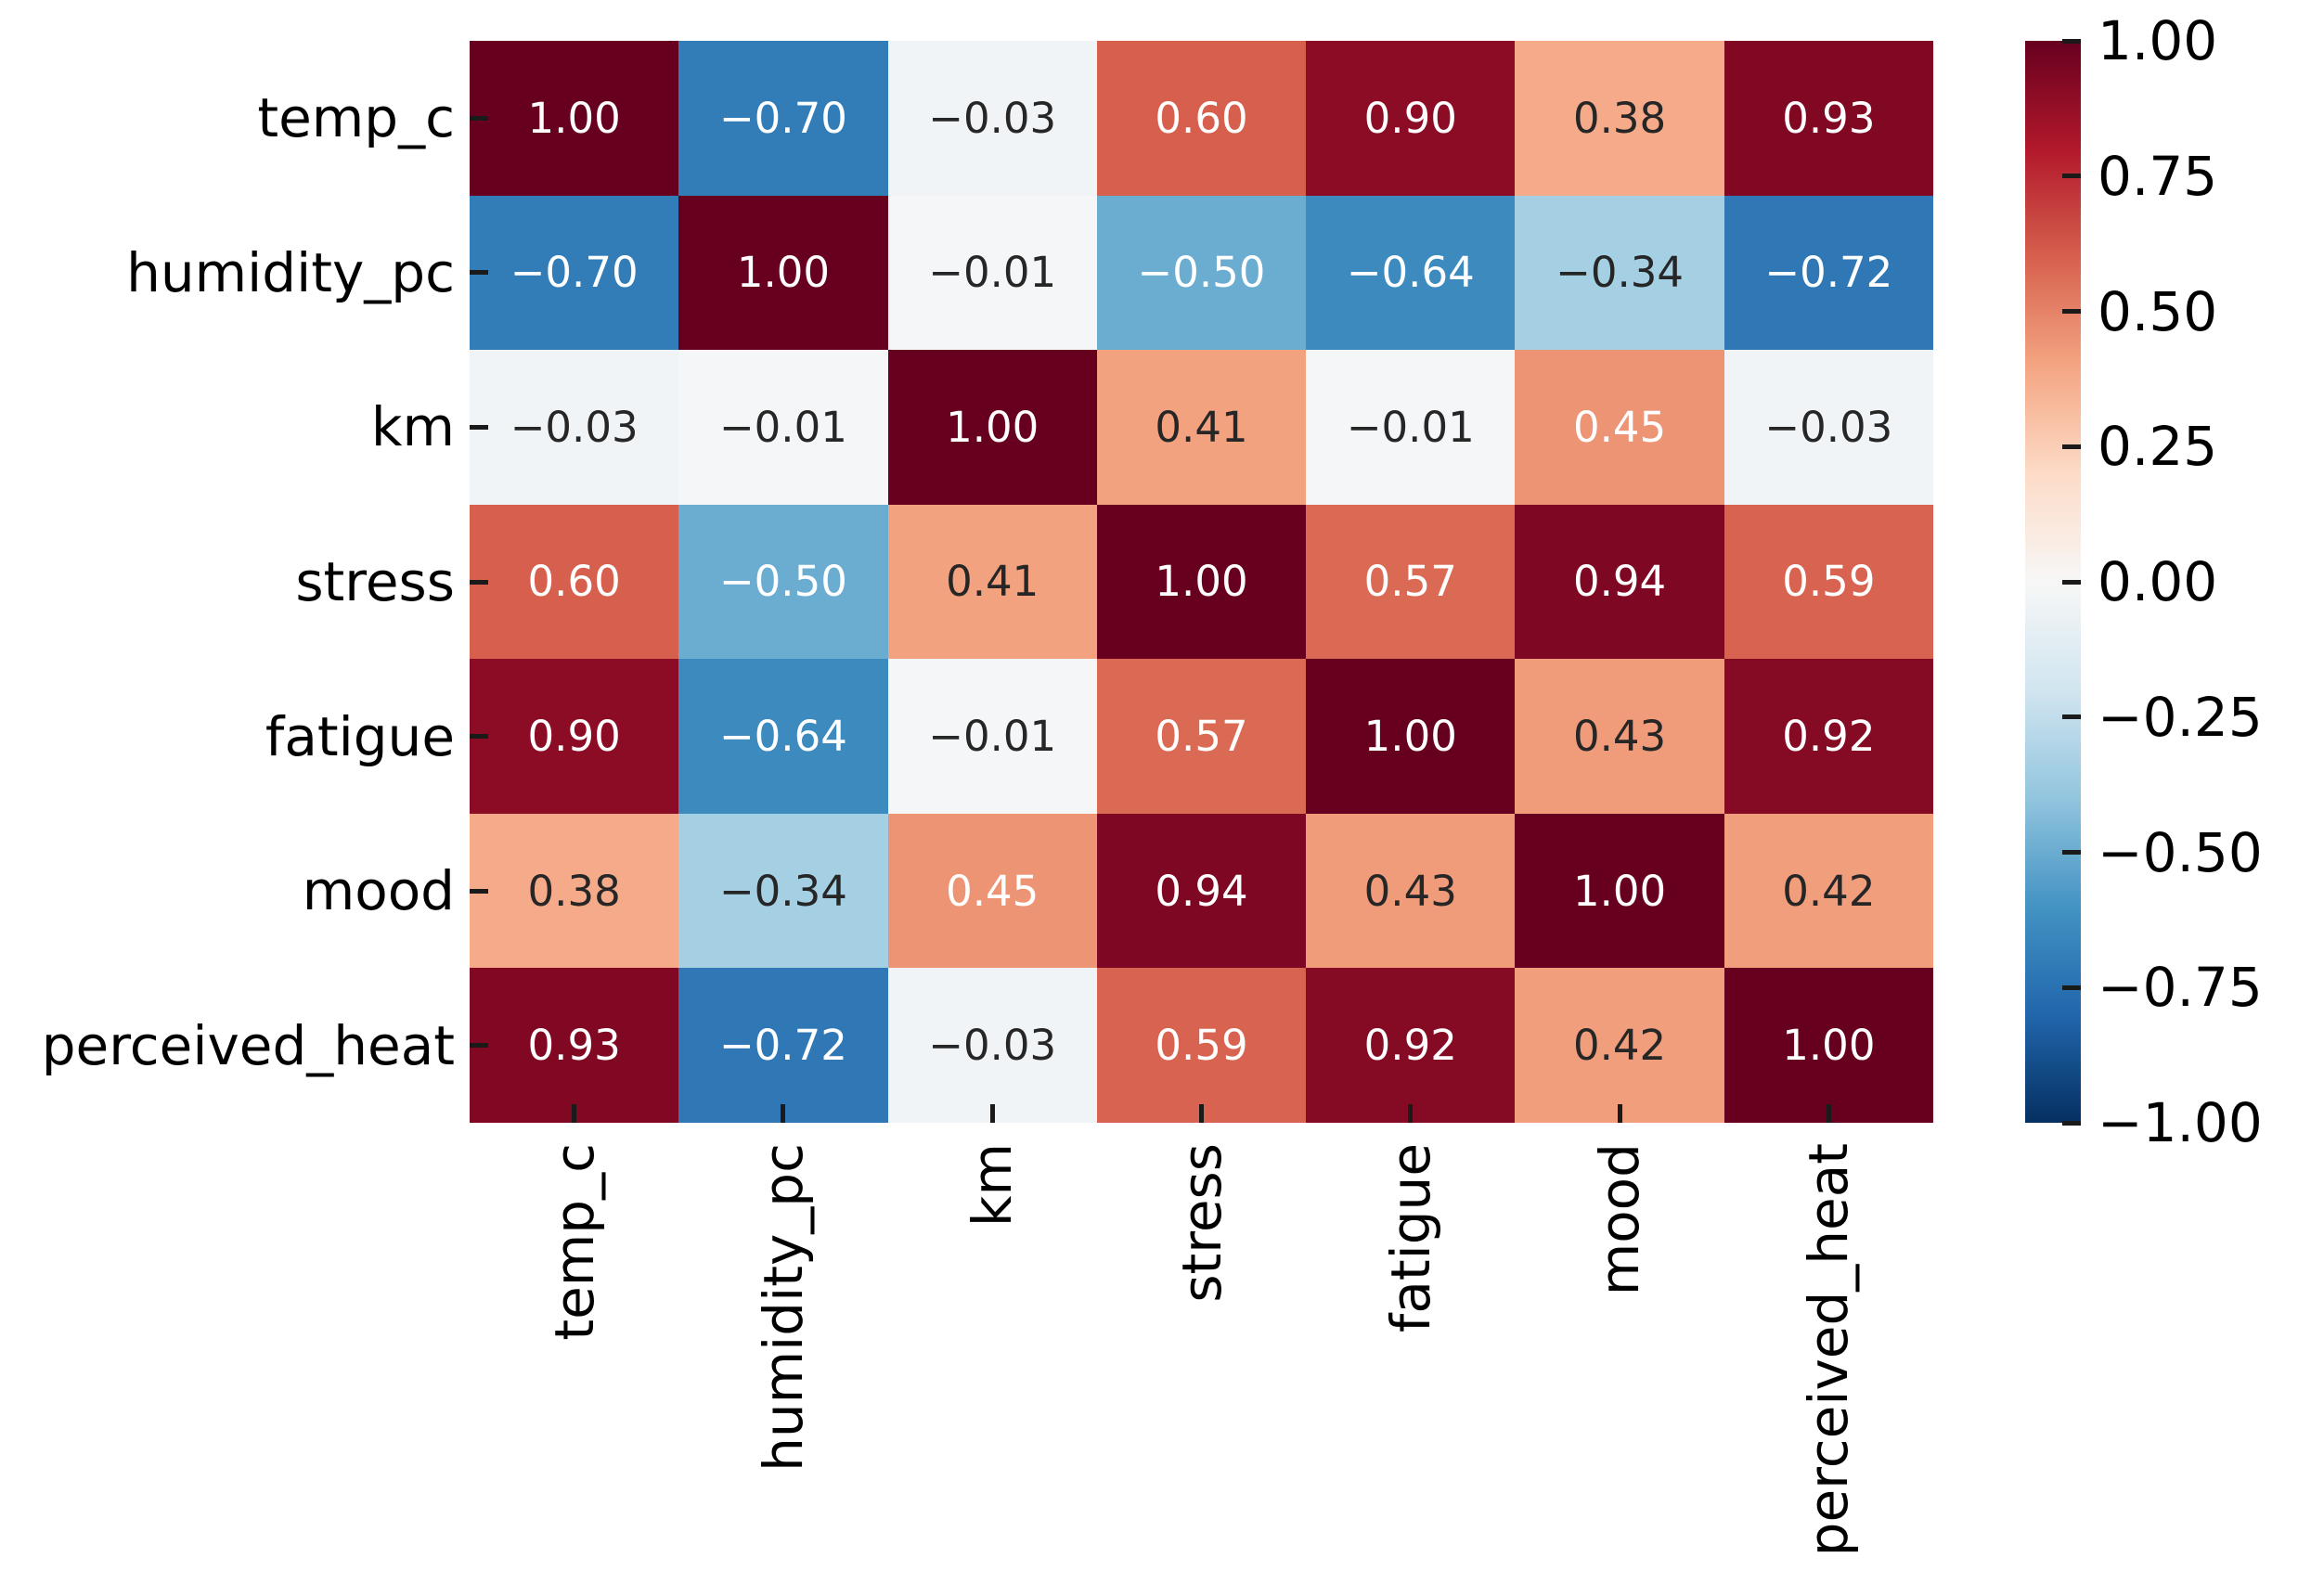  I want to click on colorbar-tick-label: −0.75, so click(2180, 988).